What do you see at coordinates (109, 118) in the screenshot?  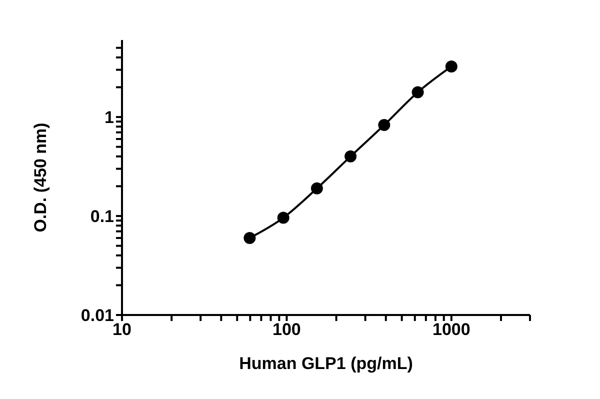 I see `y-tick-label: 1` at bounding box center [109, 118].